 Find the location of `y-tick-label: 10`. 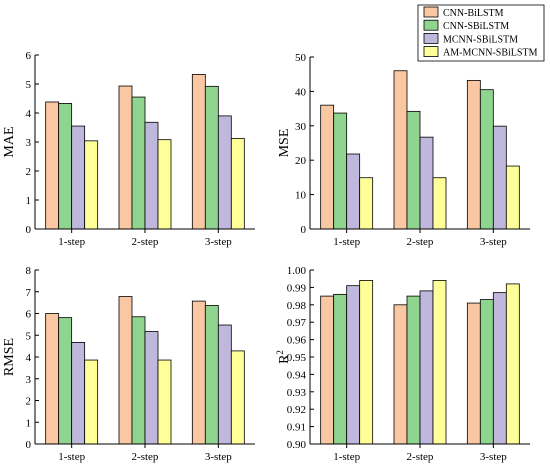

y-tick-label: 10 is located at coordinates (301, 196).